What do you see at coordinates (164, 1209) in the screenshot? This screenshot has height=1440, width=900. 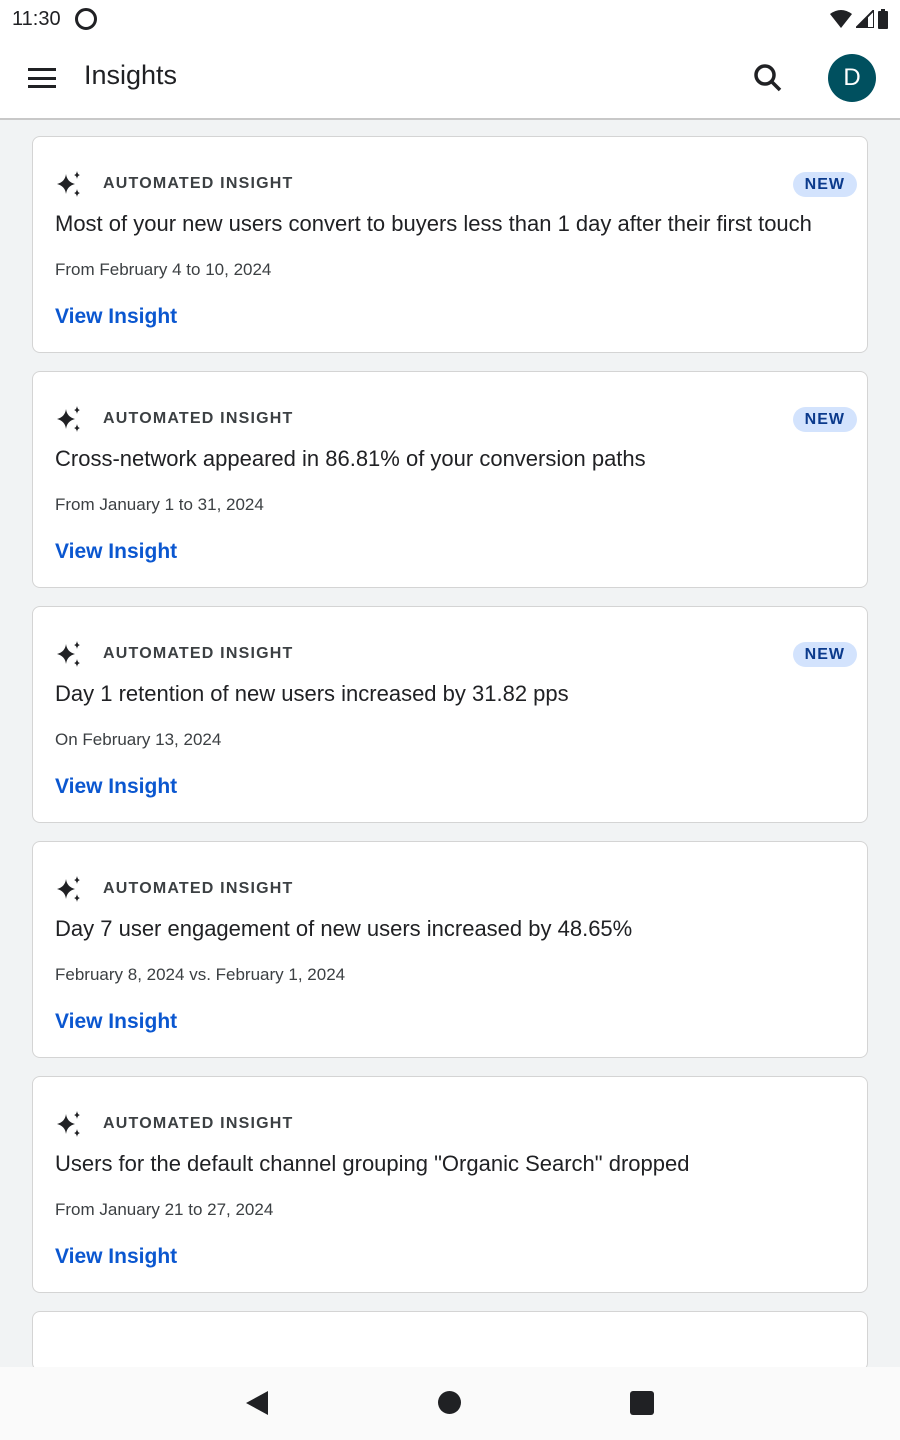 I see `insight-date: From January 21 to 27, 2024` at bounding box center [164, 1209].